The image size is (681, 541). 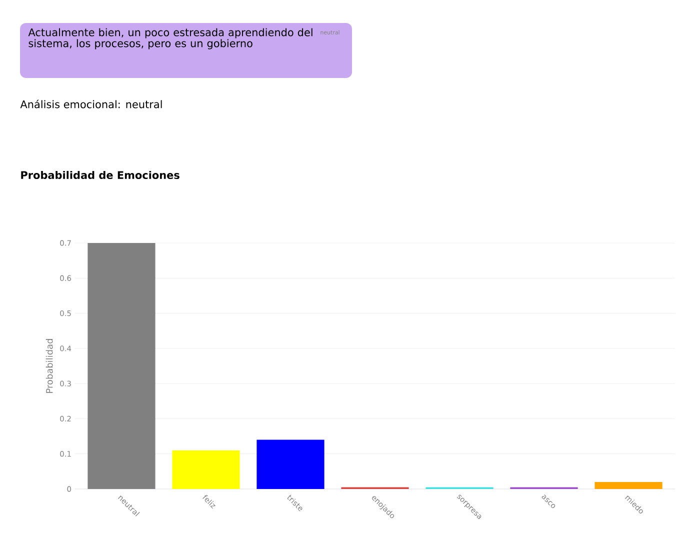 I want to click on text: Análisis emocional: neutral, so click(x=91, y=104).